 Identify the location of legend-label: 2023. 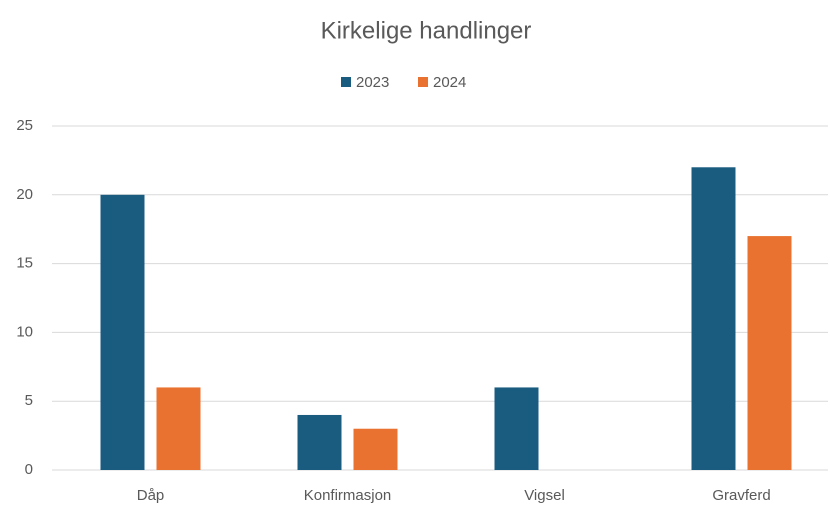
(372, 82).